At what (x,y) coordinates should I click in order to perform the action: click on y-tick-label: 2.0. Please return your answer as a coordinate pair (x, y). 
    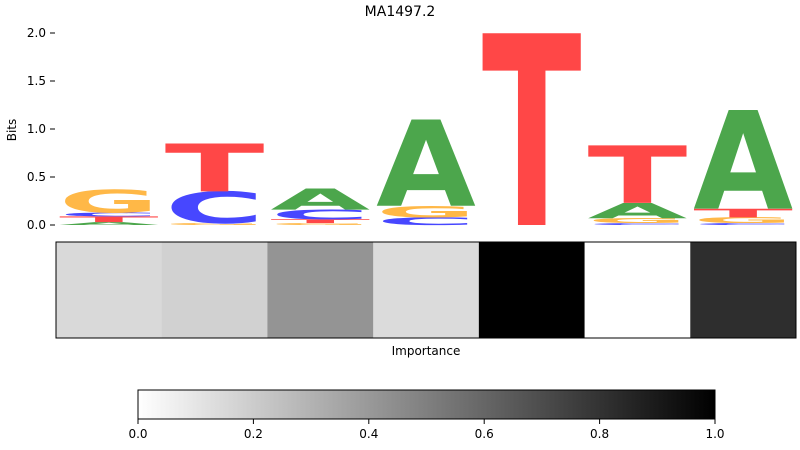
    Looking at the image, I should click on (36, 33).